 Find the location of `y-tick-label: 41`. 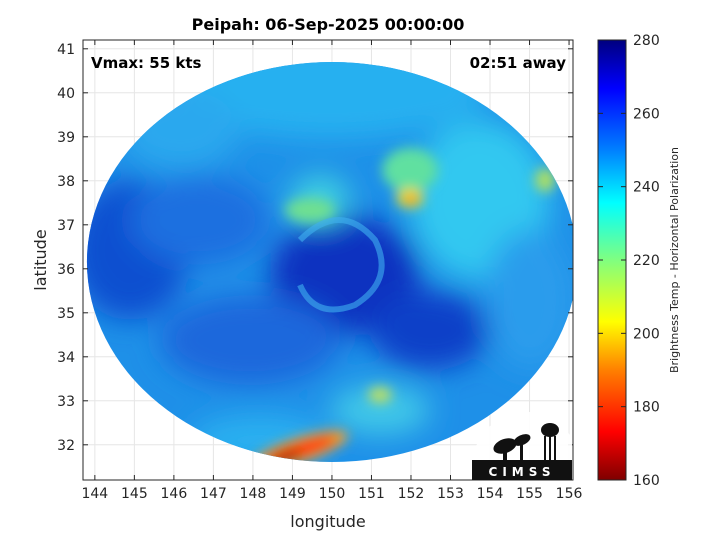

y-tick-label: 41 is located at coordinates (66, 50).